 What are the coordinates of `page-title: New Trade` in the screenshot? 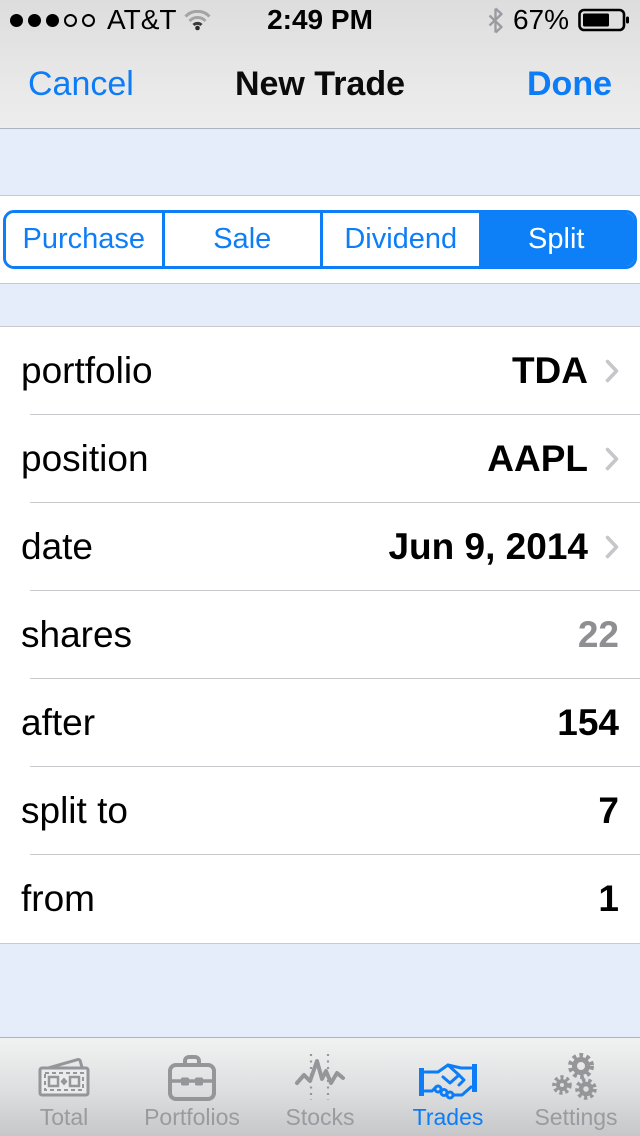 It's located at (320, 83).